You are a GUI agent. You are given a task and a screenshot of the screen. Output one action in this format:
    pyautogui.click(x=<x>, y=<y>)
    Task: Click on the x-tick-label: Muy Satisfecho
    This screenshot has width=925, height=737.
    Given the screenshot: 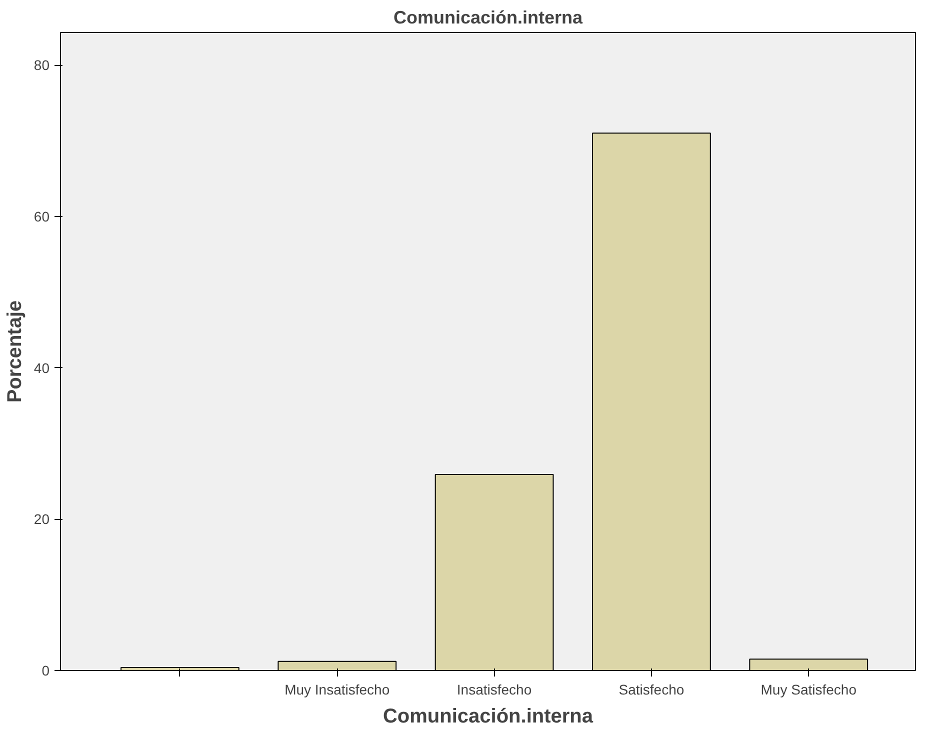 What is the action you would take?
    pyautogui.click(x=808, y=690)
    